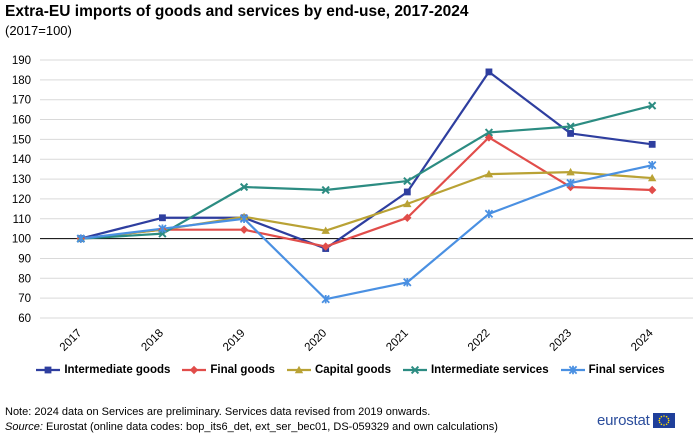  Describe the element at coordinates (652, 177) in the screenshot. I see `point-capital-goods-2024` at that location.